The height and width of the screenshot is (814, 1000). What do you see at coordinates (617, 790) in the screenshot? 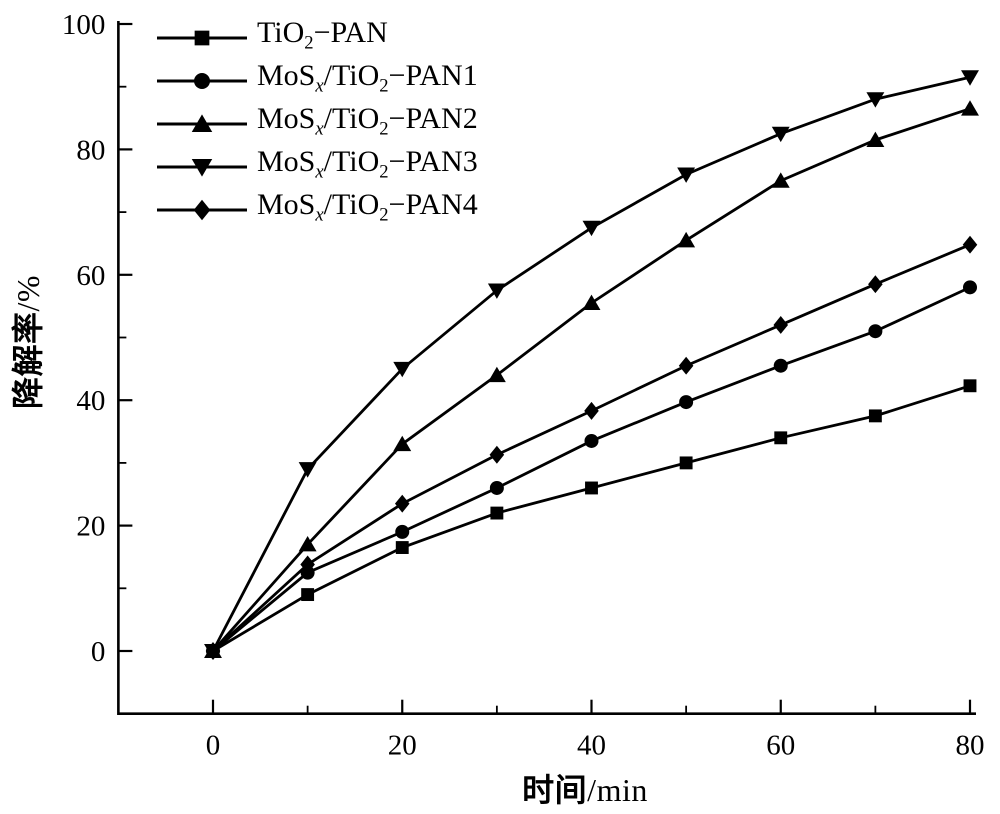
I see `x-axis-title-unit: /min` at bounding box center [617, 790].